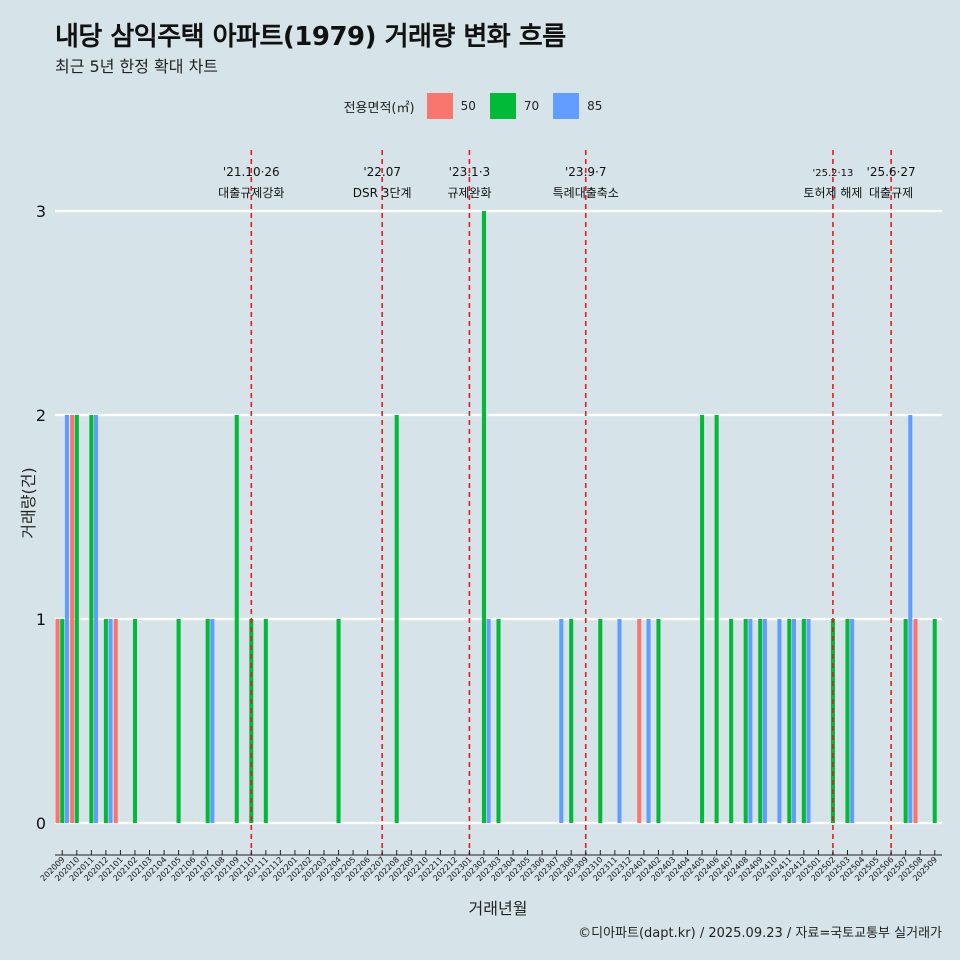 The height and width of the screenshot is (960, 960). What do you see at coordinates (41, 823) in the screenshot?
I see `y-tick-label: 0` at bounding box center [41, 823].